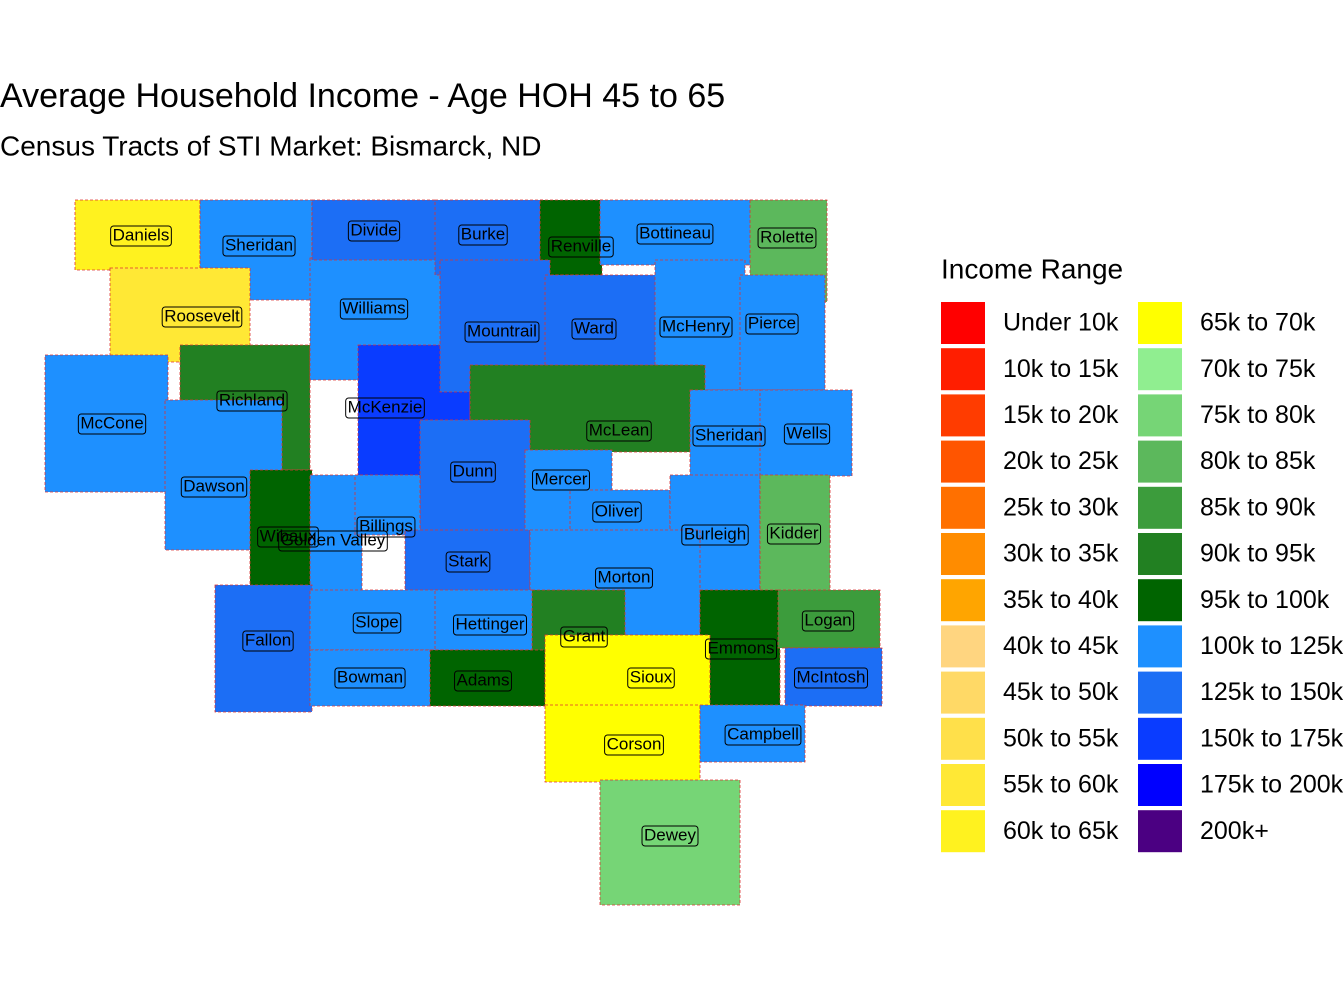 The width and height of the screenshot is (1344, 1008). I want to click on legend-label: 45k to 50k, so click(1061, 692).